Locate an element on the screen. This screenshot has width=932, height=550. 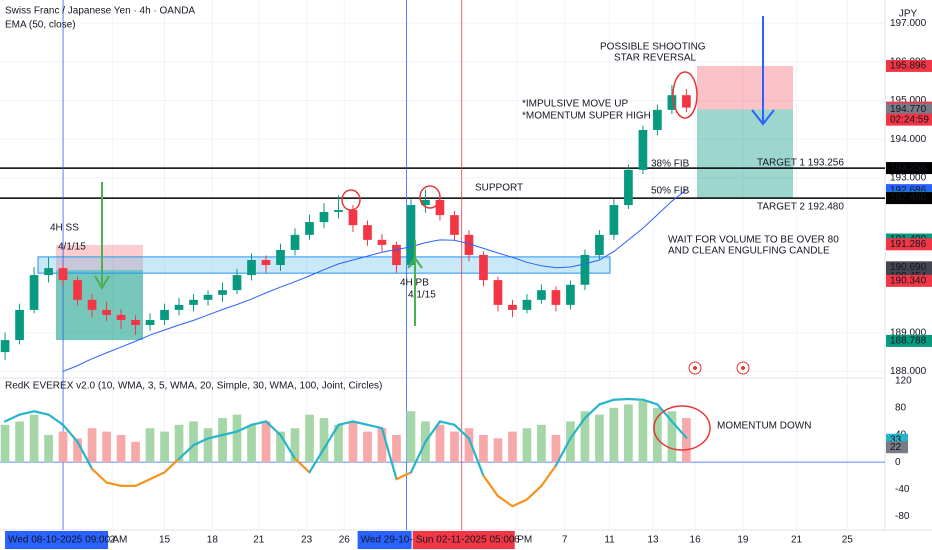
y-tick-label: 189.000 is located at coordinates (908, 332).